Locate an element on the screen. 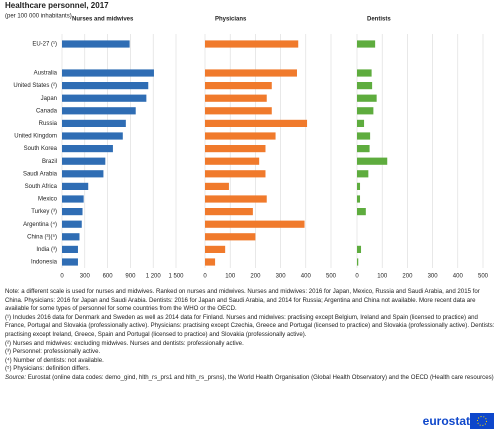  note: (⁴) Number of dentists: not available. is located at coordinates (54, 360).